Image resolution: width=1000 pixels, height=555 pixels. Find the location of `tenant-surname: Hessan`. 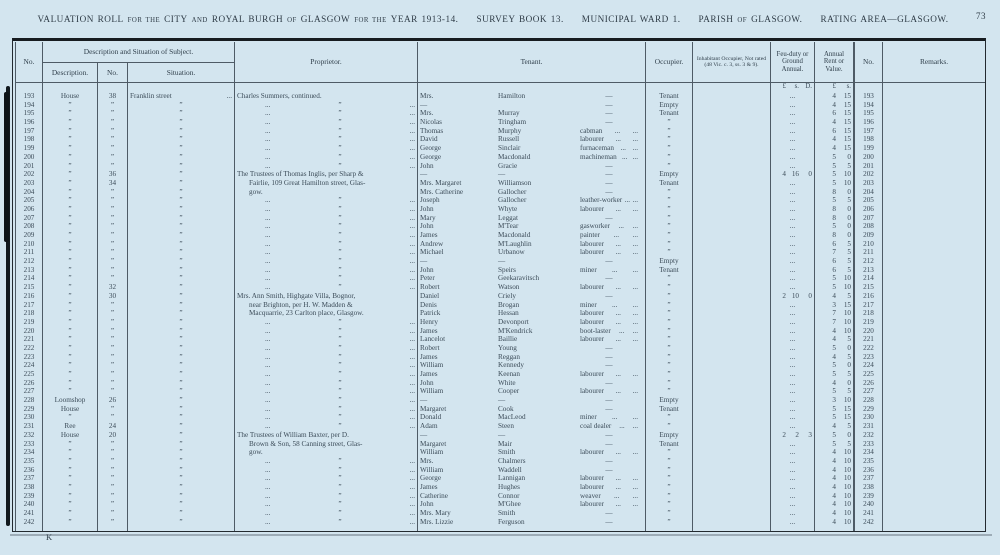

tenant-surname: Hessan is located at coordinates (508, 313).